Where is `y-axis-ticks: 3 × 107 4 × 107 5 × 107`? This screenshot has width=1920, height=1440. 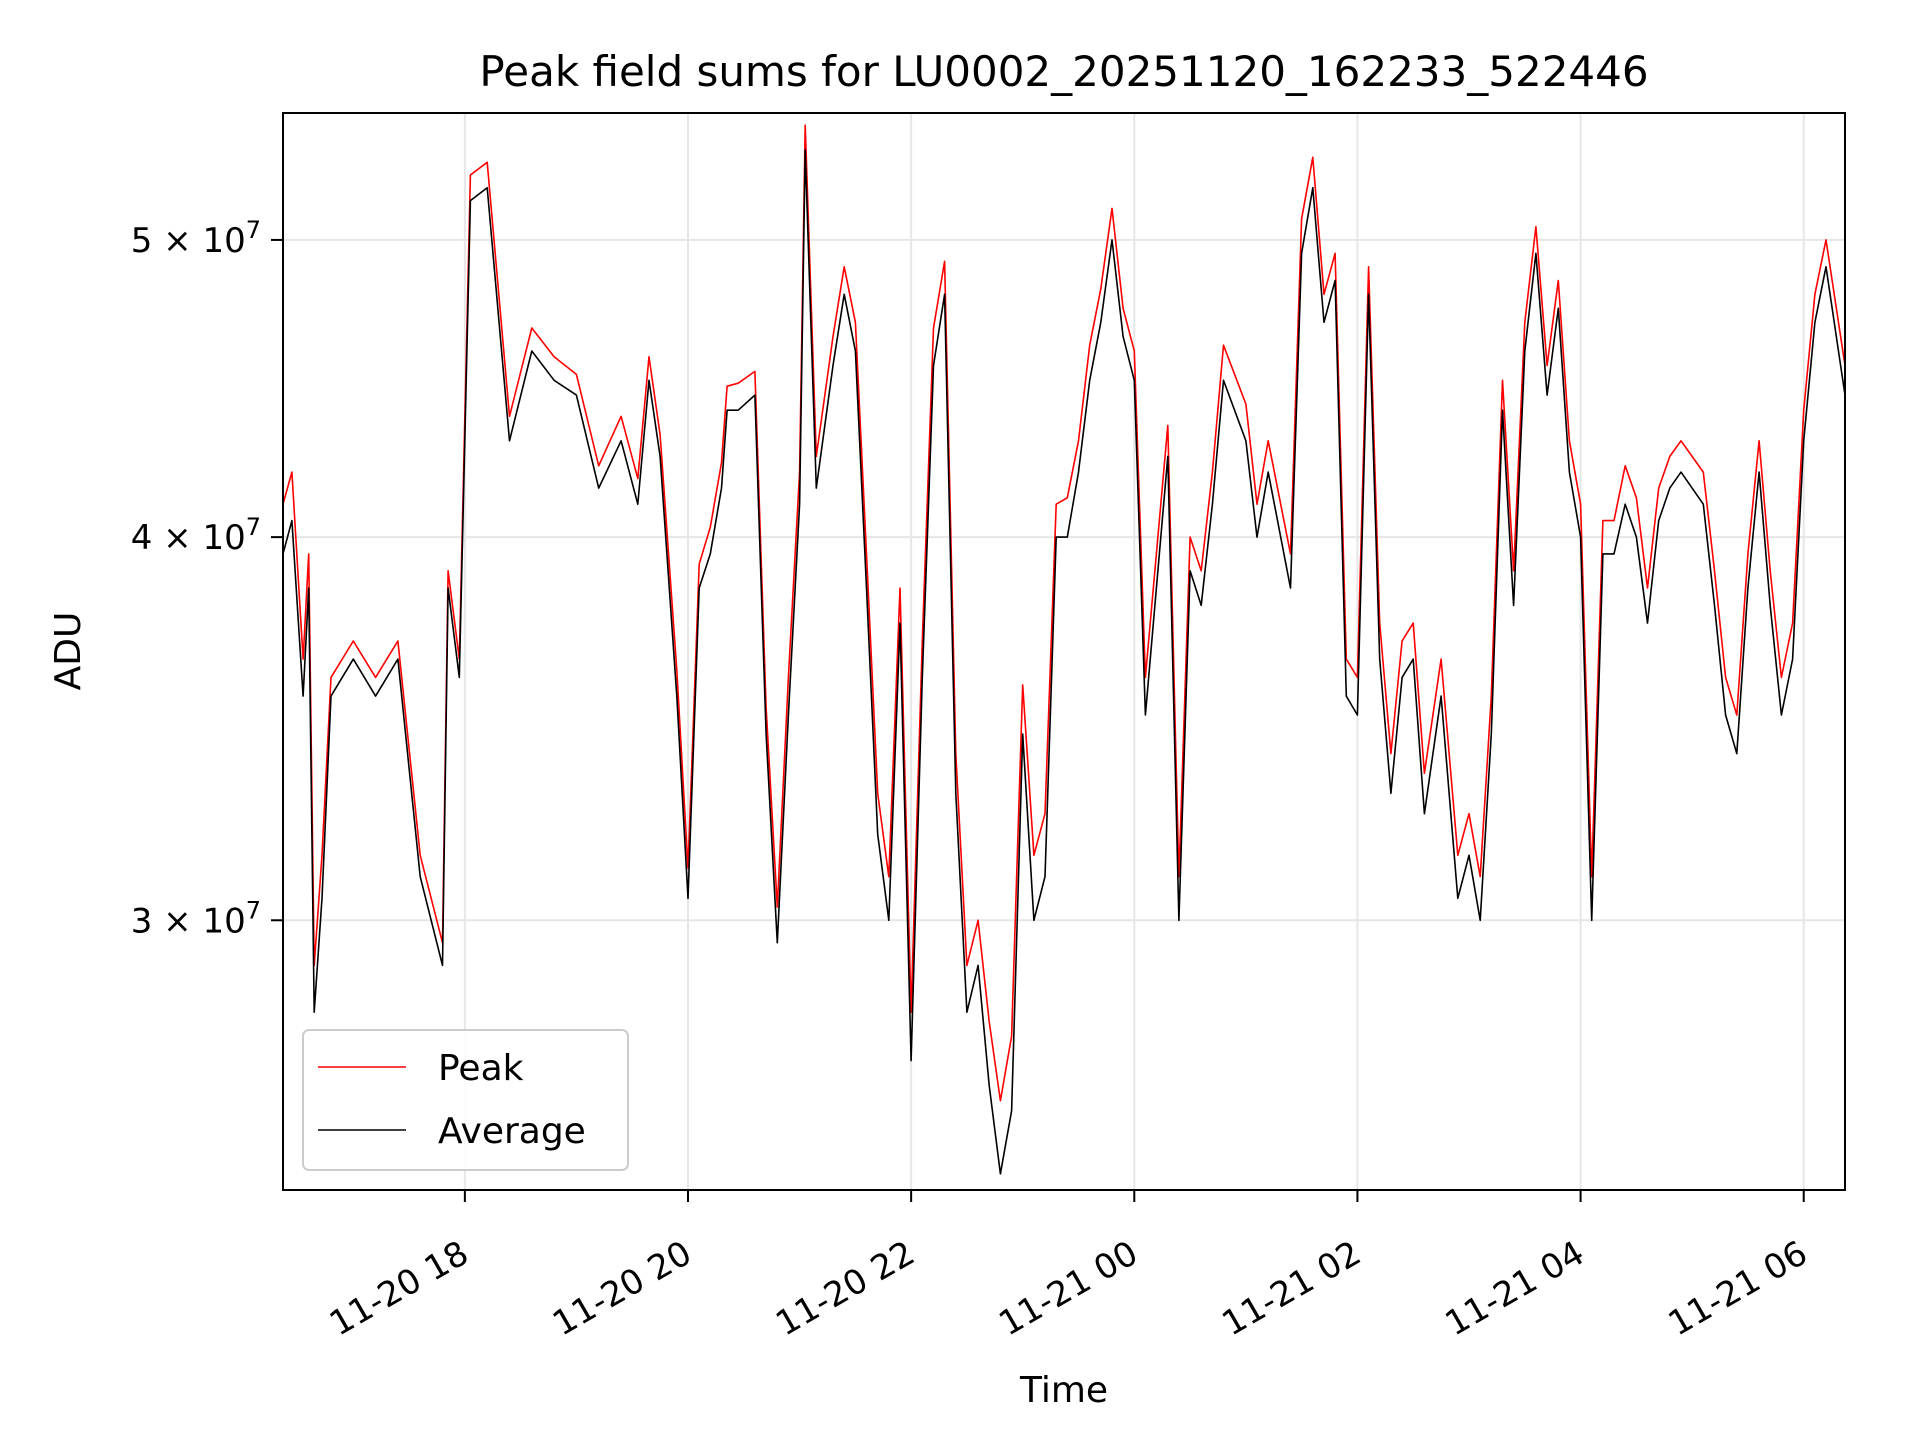 y-axis-ticks: 3 × 107 4 × 107 5 × 107 is located at coordinates (207, 578).